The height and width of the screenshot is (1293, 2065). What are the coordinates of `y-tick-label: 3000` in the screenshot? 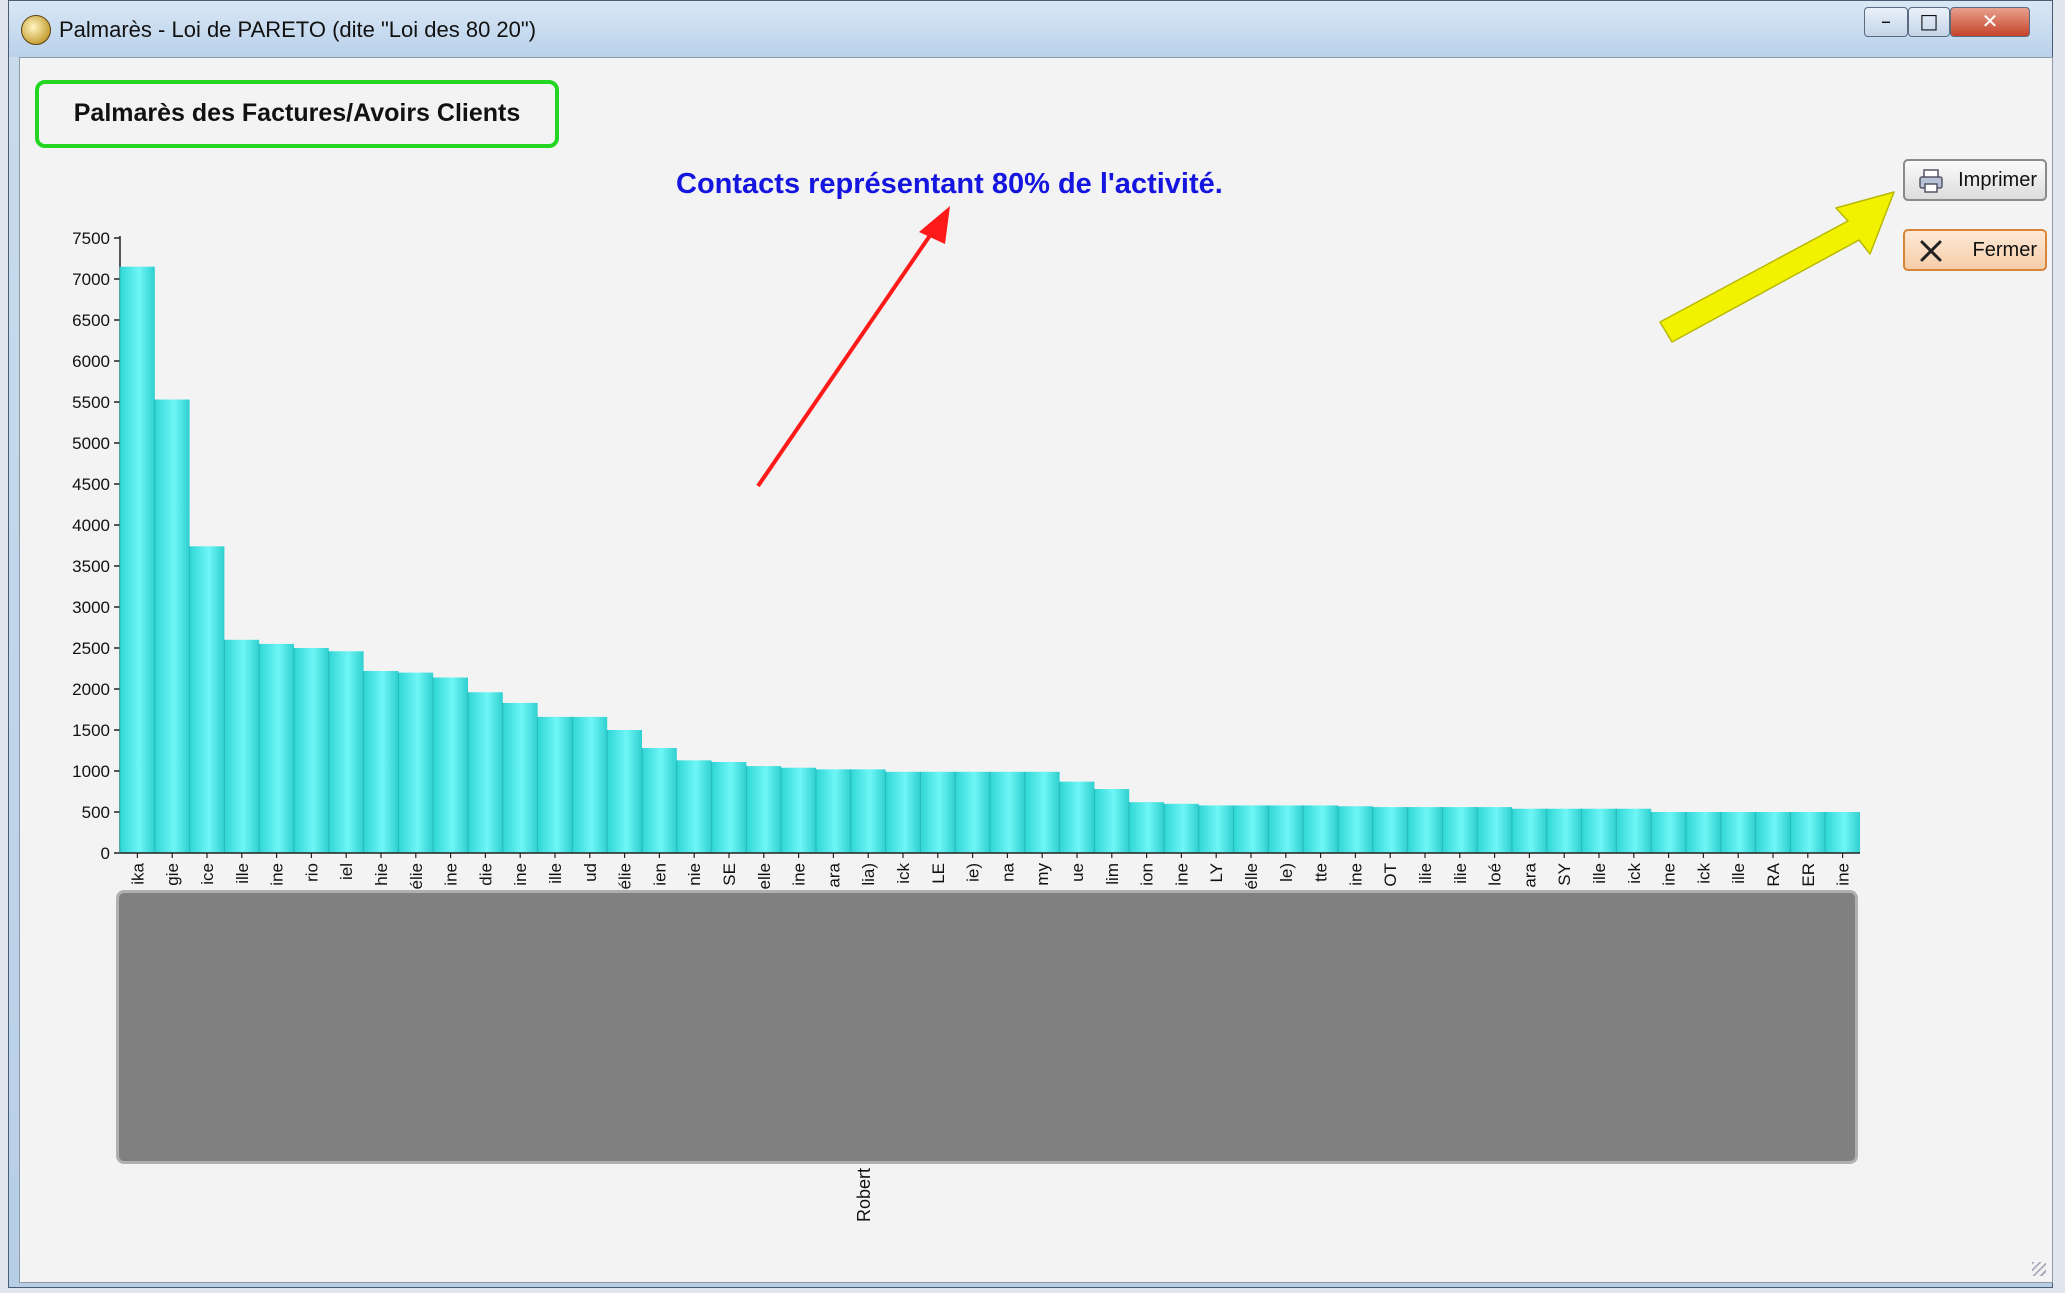 It's located at (91, 607).